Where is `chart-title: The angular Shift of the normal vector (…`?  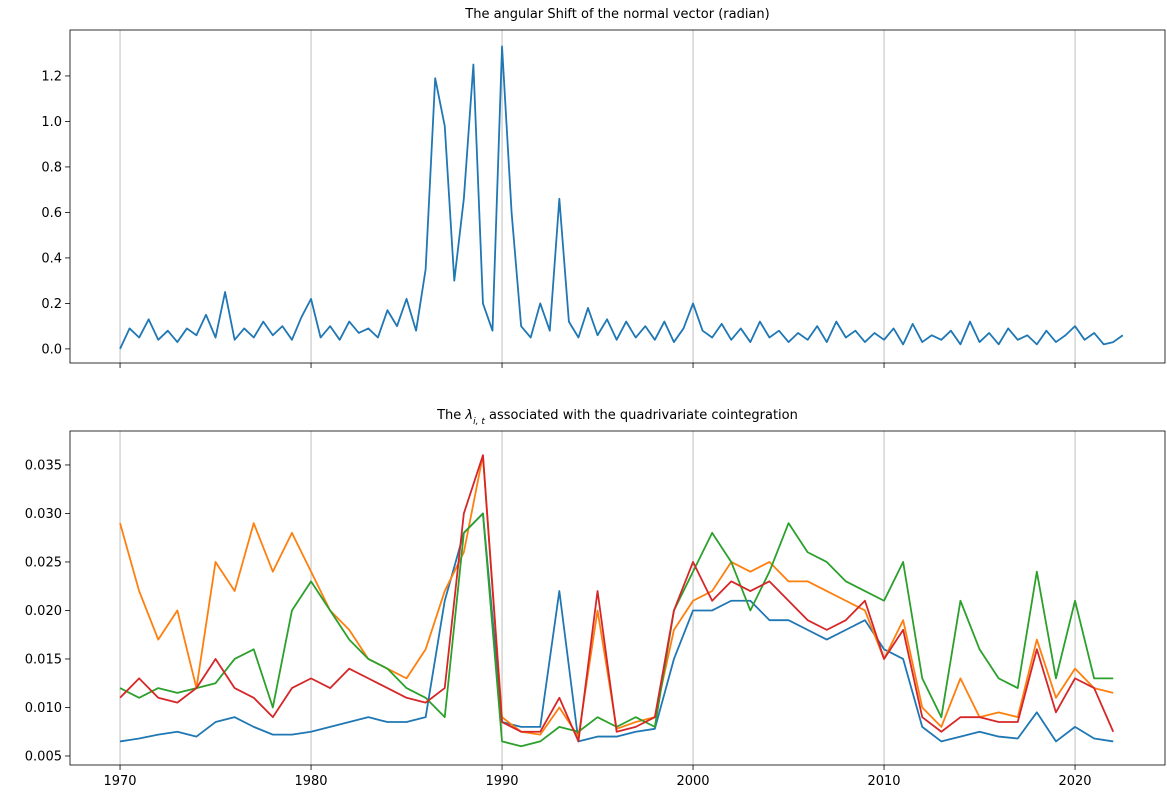 chart-title: The angular Shift of the normal vector (… is located at coordinates (616, 14).